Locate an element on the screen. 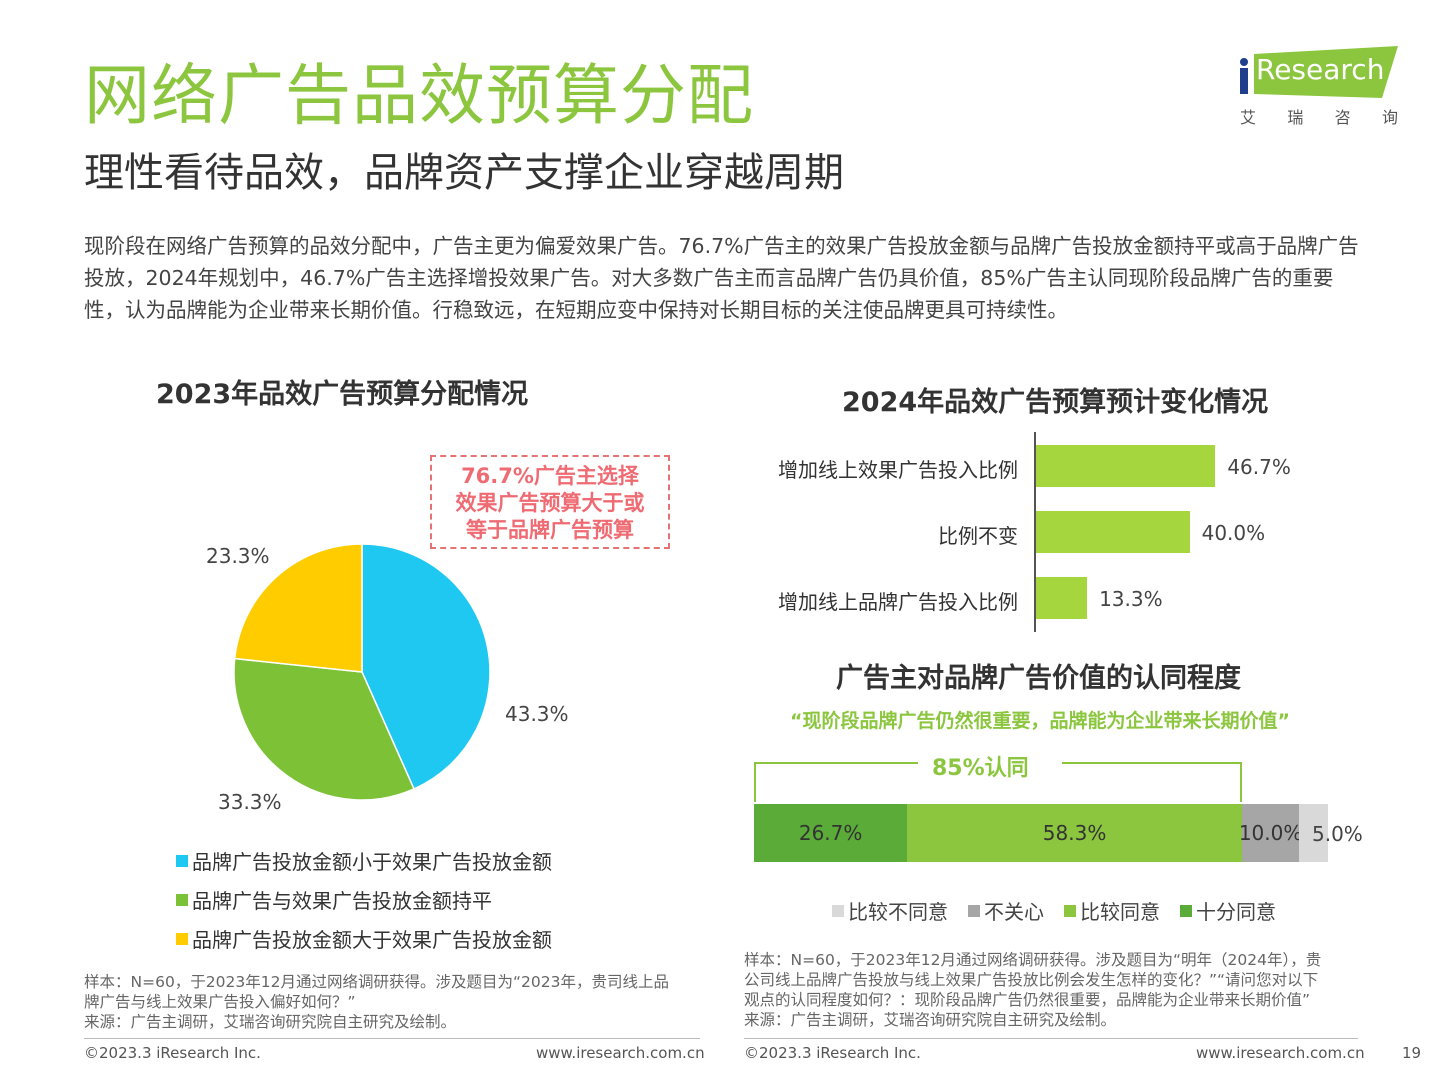 The width and height of the screenshot is (1440, 1080). stack-segment: 10.0% is located at coordinates (1270, 833).